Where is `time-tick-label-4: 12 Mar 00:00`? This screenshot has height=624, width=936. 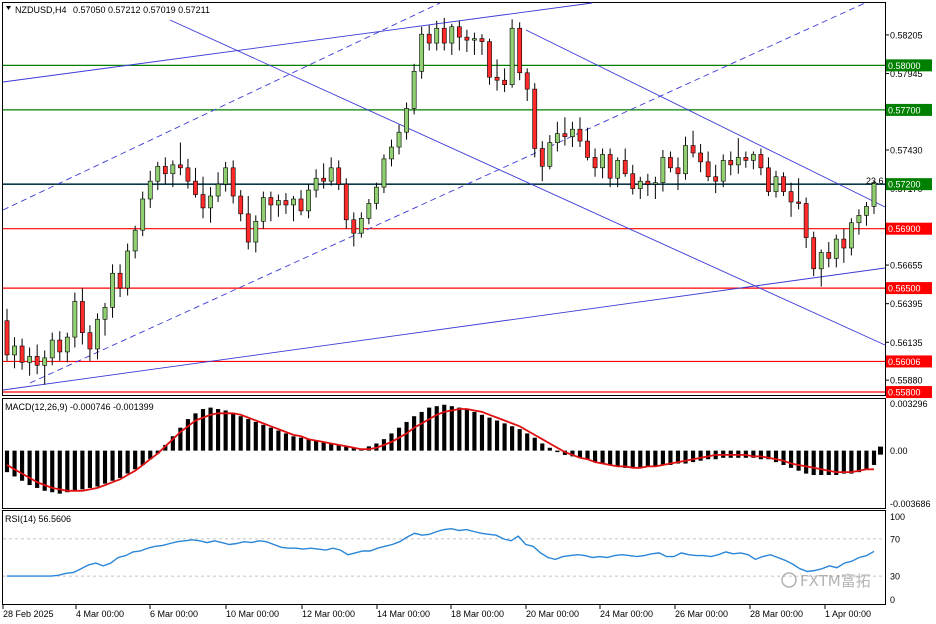 time-tick-label-4: 12 Mar 00:00 is located at coordinates (328, 614).